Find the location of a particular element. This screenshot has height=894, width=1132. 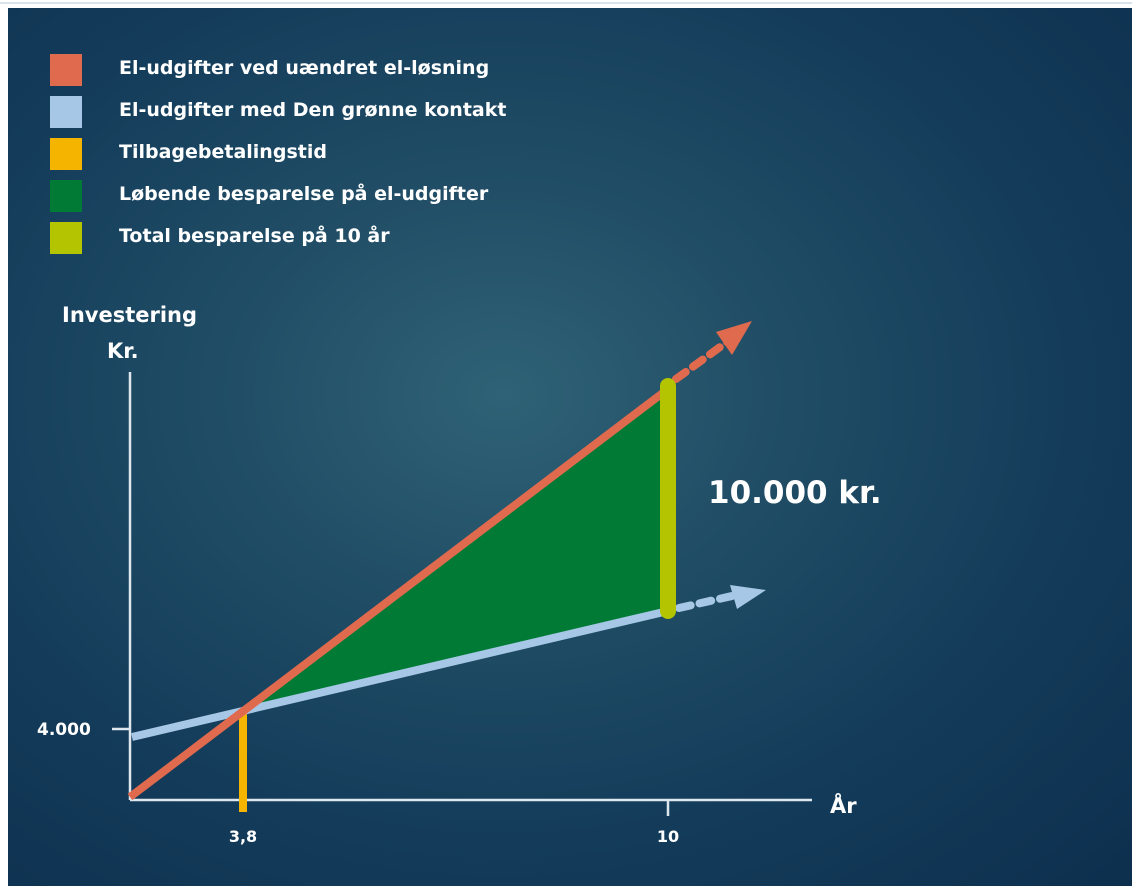

y-axis-title: Investering is located at coordinates (129, 315).